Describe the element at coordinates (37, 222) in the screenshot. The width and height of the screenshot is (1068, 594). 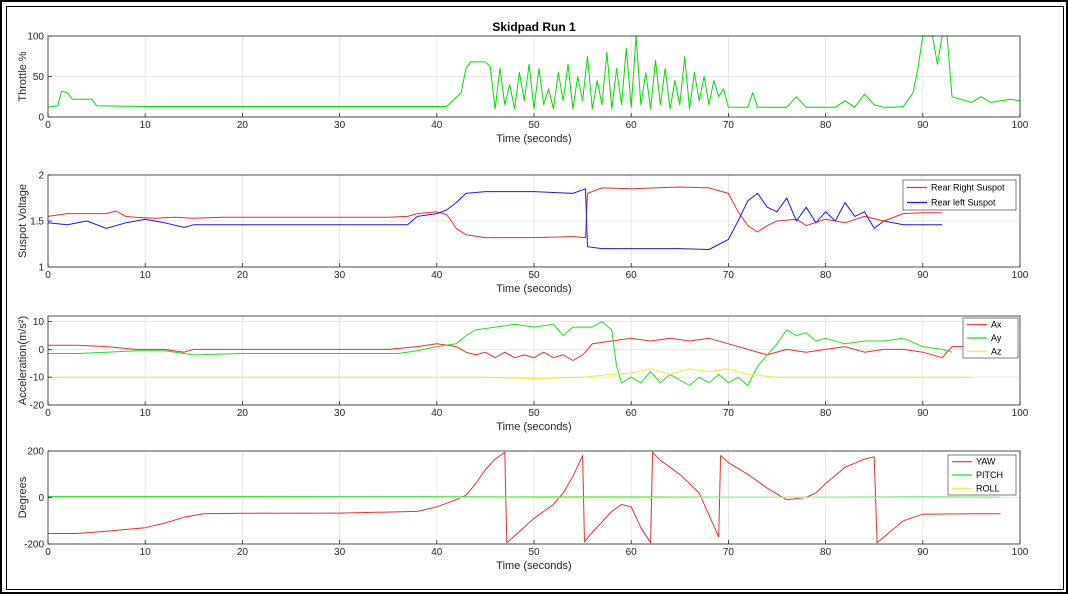
I see `y-tick-label: 1.5` at that location.